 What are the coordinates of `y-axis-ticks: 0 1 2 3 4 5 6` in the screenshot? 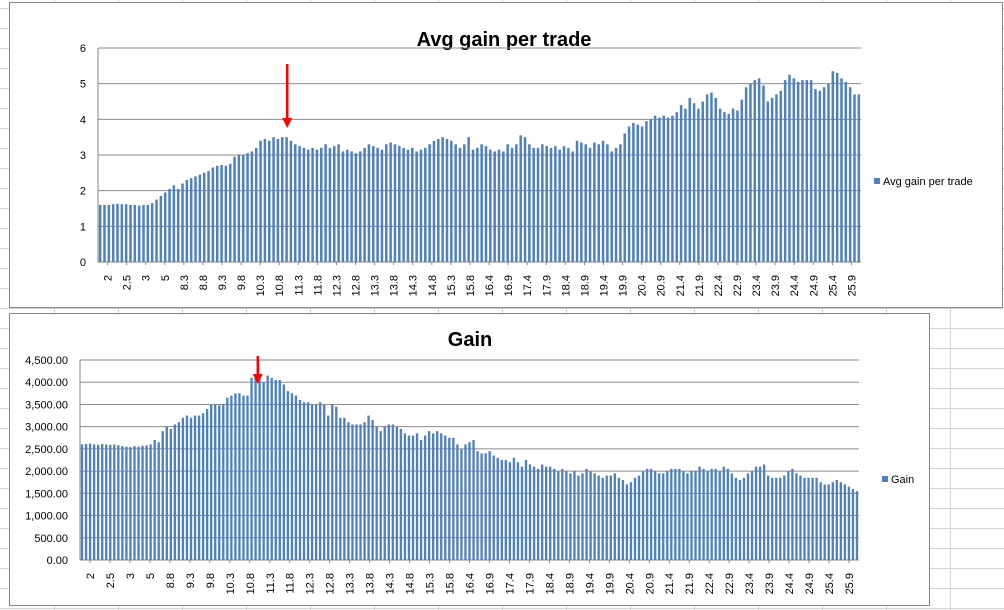 It's located at (83, 156).